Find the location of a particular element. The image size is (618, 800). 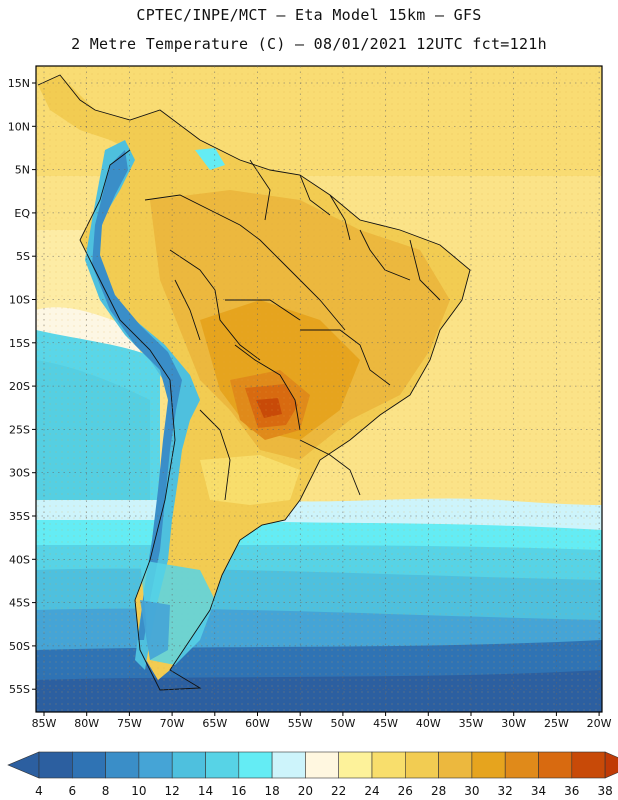

colorbar-label: 38 is located at coordinates (604, 791).